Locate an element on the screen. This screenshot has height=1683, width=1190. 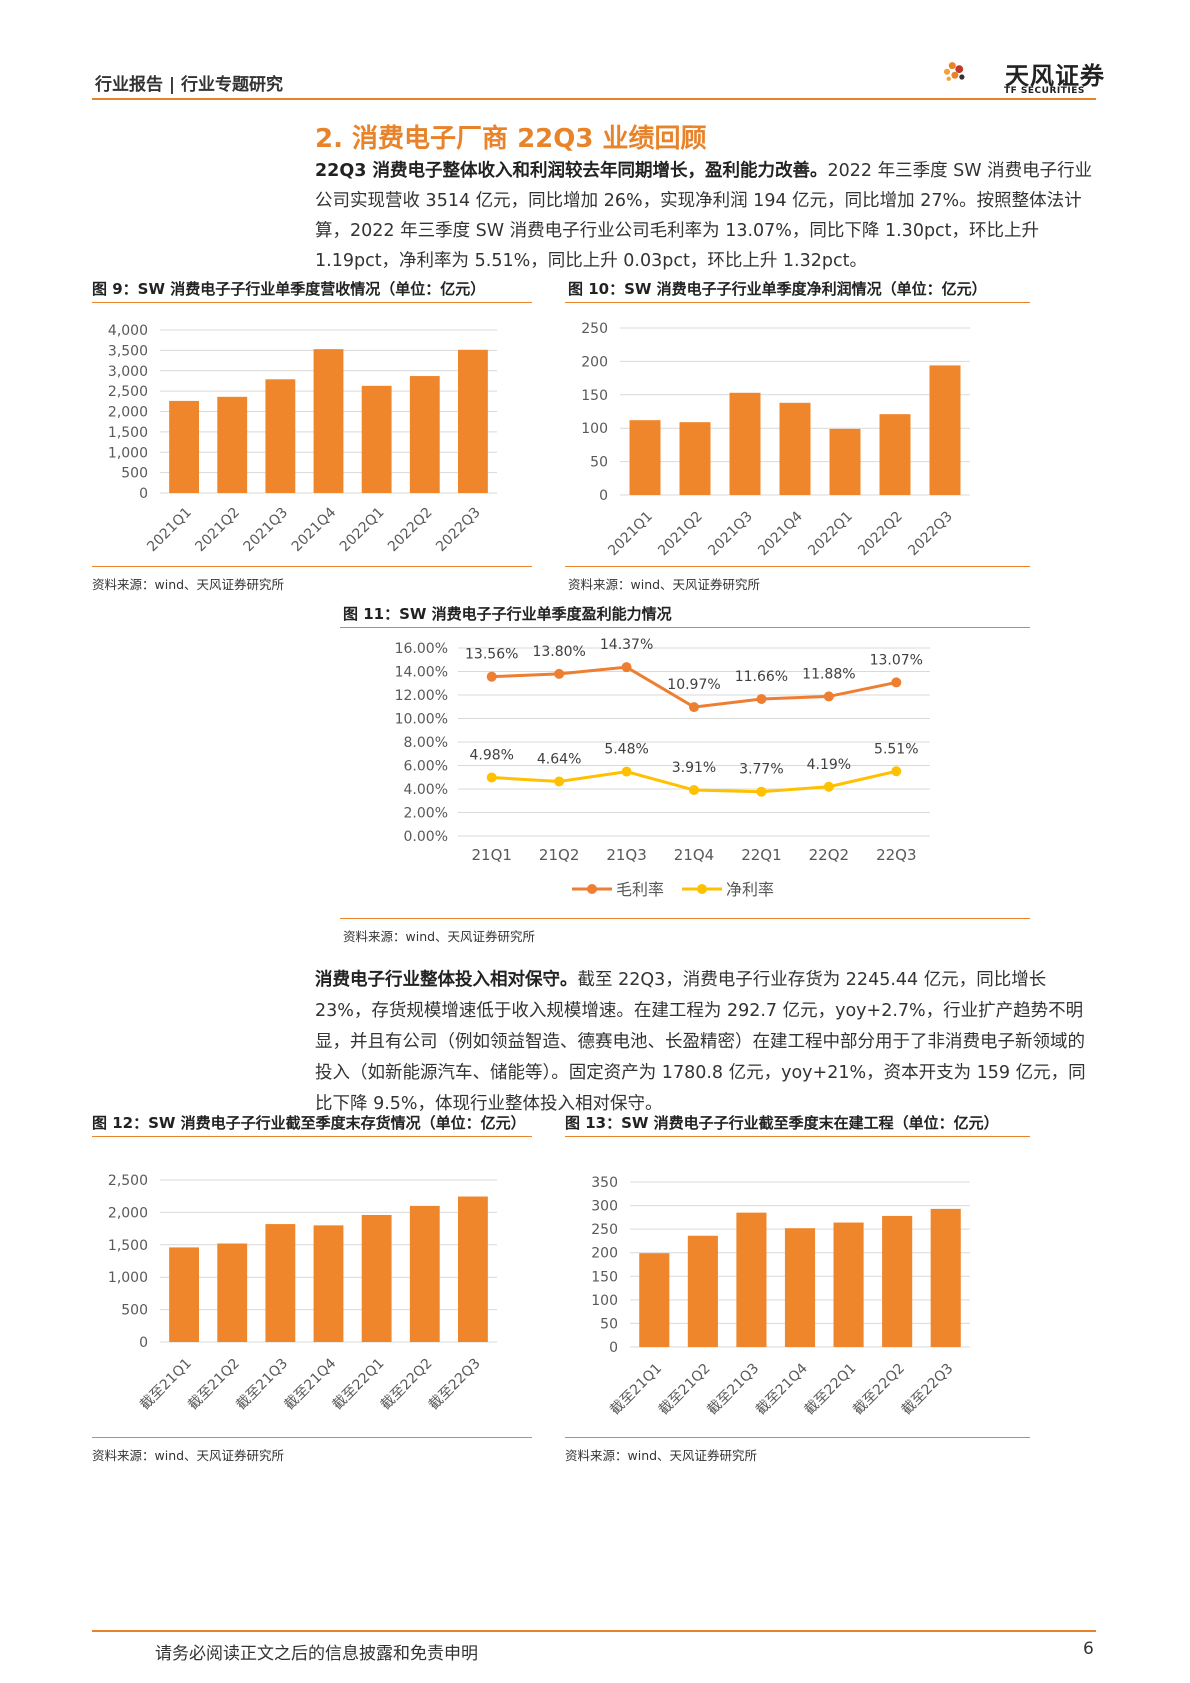
x-tick-label: 截至21Q2 is located at coordinates (214, 1385).